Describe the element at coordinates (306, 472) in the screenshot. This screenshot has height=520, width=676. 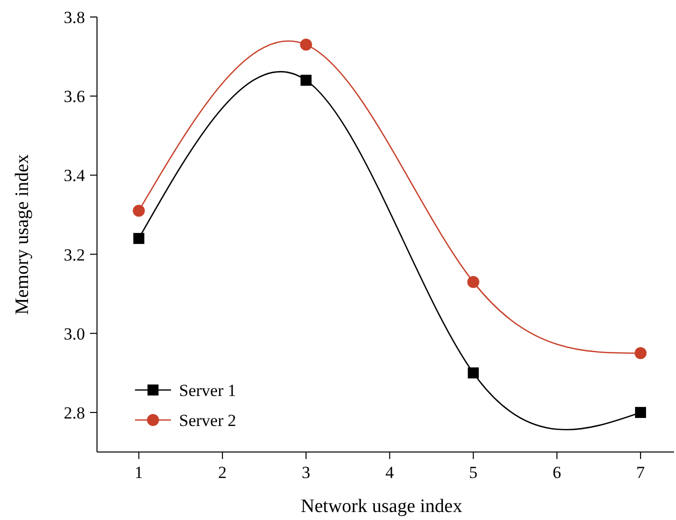
I see `x-tick-label: 3` at that location.